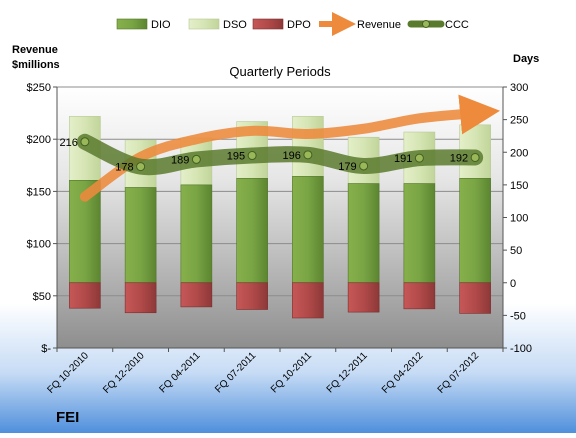 This screenshot has width=576, height=438. Describe the element at coordinates (516, 251) in the screenshot. I see `right-tick-label: 50` at that location.